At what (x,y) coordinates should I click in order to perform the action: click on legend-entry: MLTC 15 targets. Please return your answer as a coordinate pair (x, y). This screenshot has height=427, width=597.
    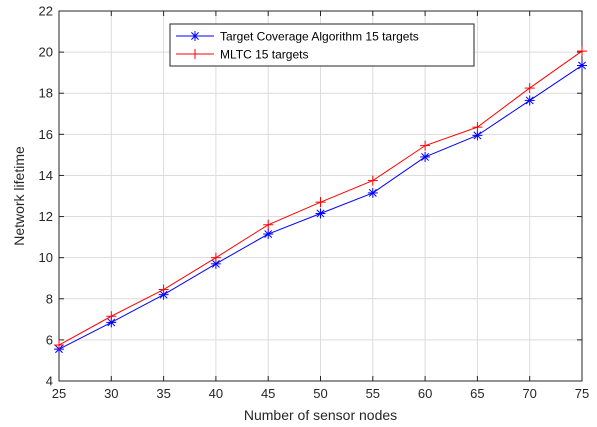
    Looking at the image, I should click on (242, 55).